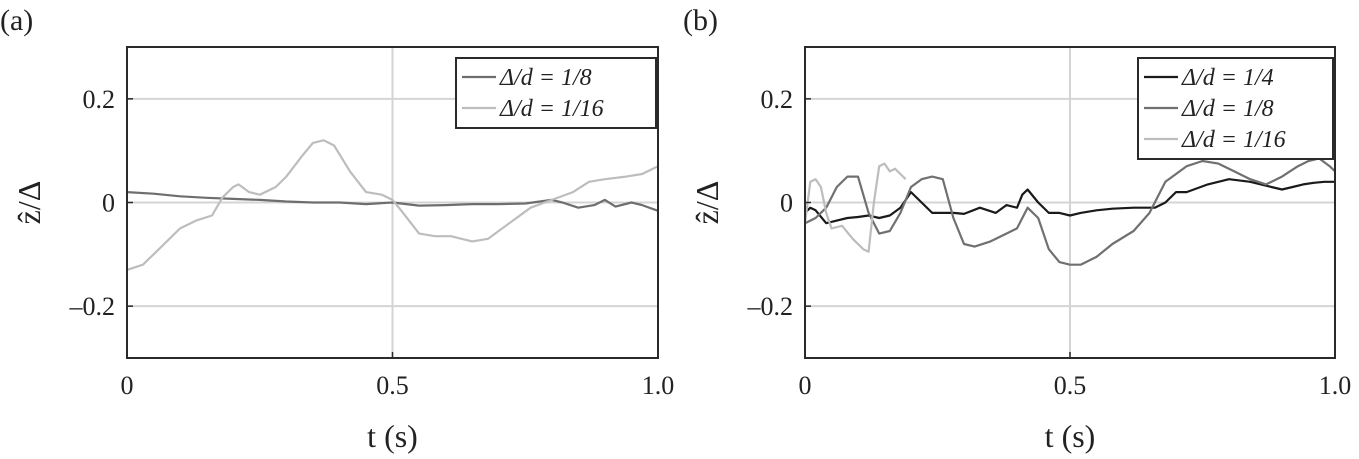  What do you see at coordinates (16, 20) in the screenshot?
I see `panel-label: (a)` at bounding box center [16, 20].